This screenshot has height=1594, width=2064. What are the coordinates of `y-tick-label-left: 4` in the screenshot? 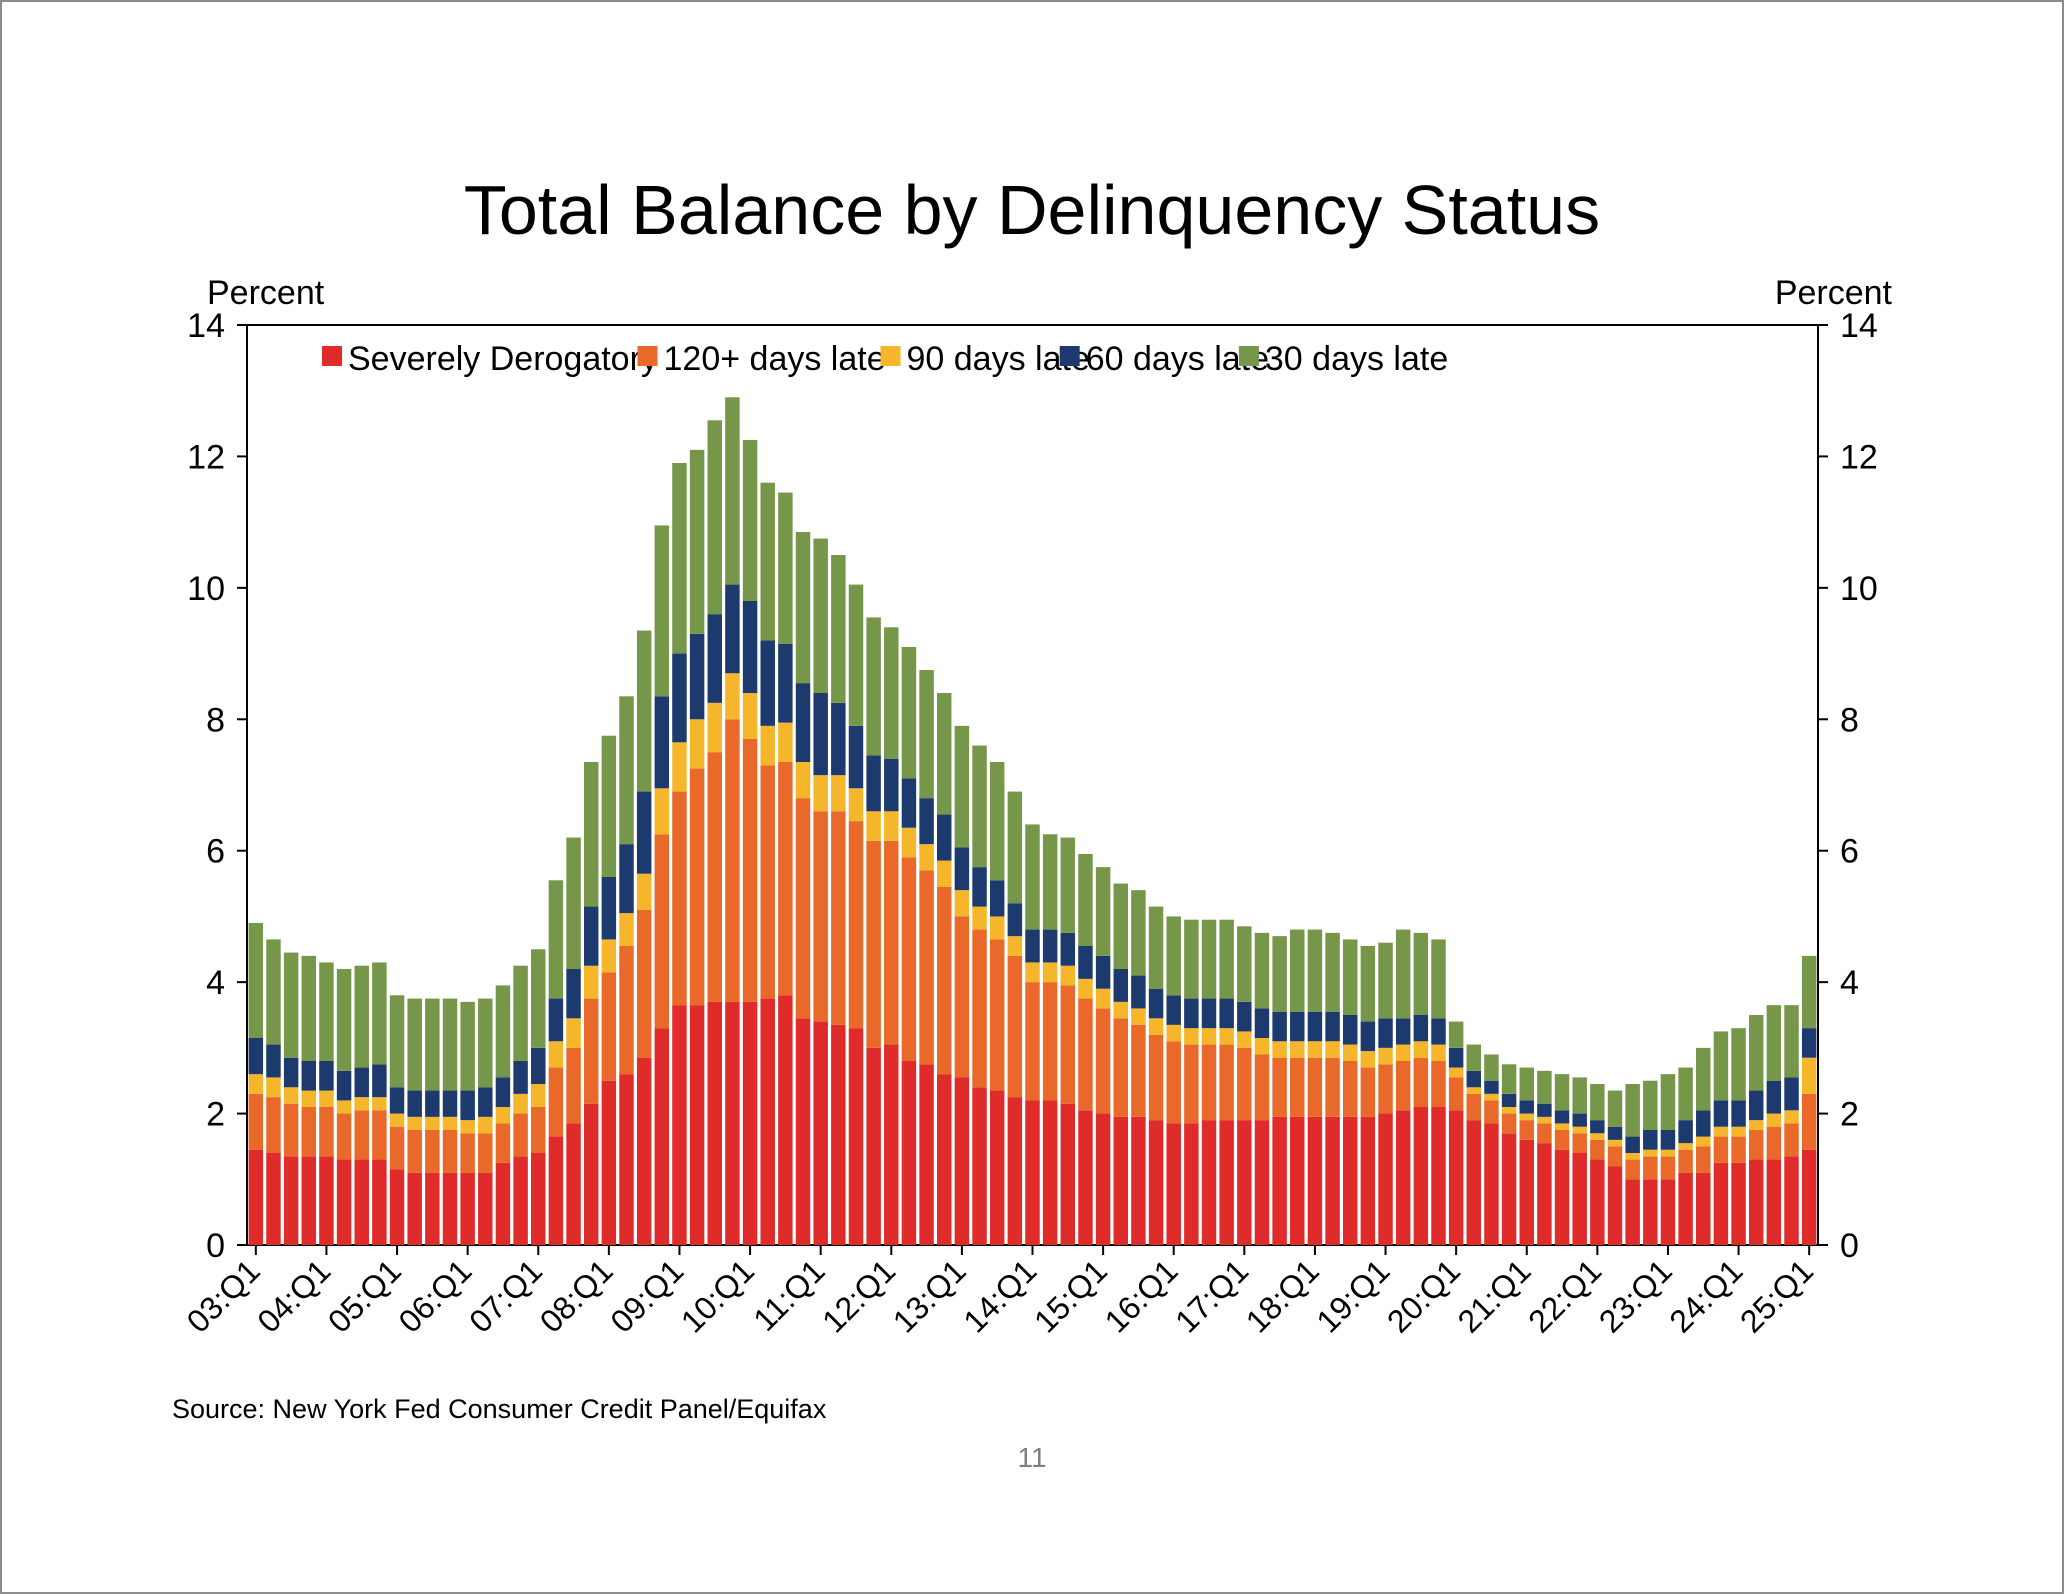 It's located at (215, 983).